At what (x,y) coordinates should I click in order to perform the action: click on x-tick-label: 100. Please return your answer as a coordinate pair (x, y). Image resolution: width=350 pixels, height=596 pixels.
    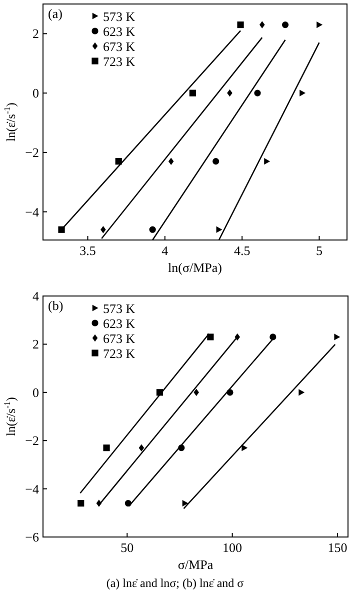
    Looking at the image, I should click on (232, 547).